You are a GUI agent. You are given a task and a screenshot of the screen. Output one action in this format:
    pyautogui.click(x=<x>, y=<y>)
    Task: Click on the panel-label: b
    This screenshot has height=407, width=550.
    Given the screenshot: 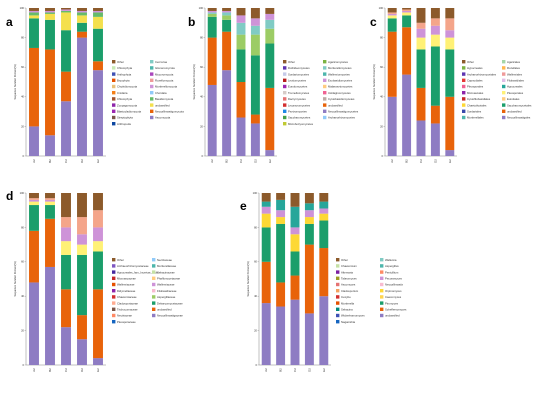 What is the action you would take?
    pyautogui.click(x=191, y=22)
    